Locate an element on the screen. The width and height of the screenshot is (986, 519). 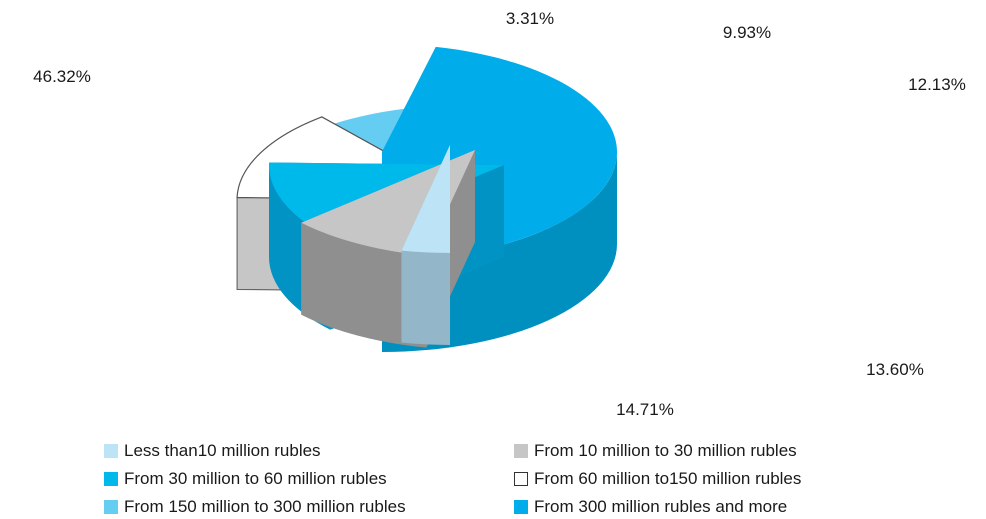
slice-percent-label: 3.31% is located at coordinates (530, 18).